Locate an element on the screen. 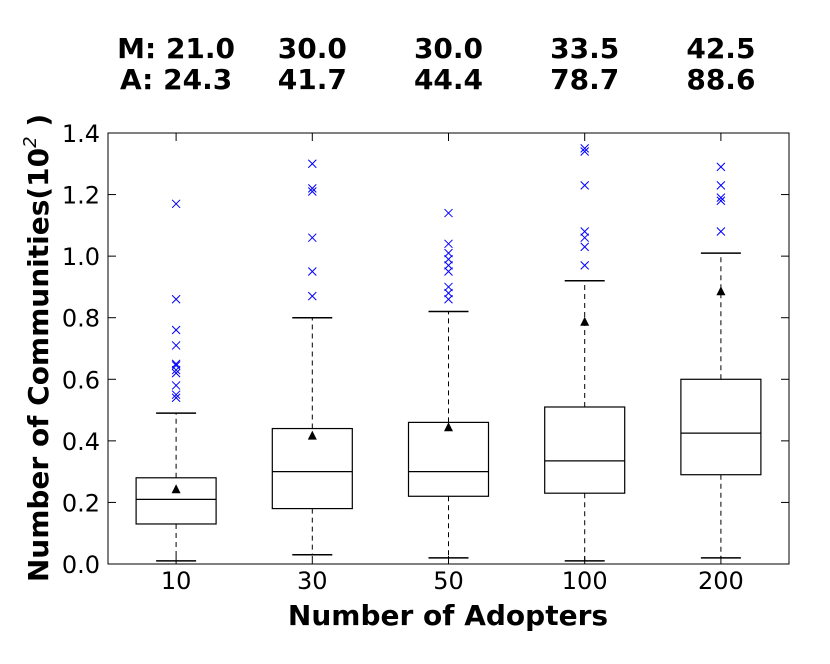 The height and width of the screenshot is (664, 830). x-tick-label: 200 is located at coordinates (721, 581).